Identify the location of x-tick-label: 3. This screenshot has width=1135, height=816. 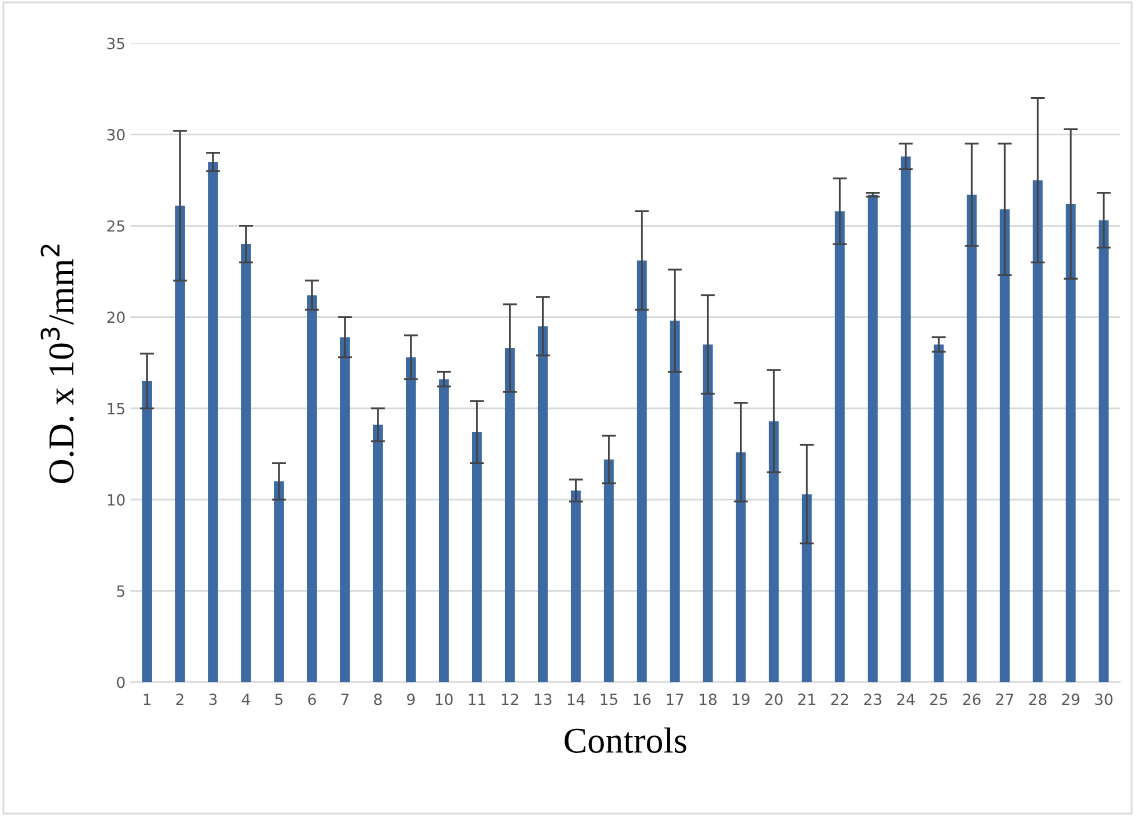
(213, 699).